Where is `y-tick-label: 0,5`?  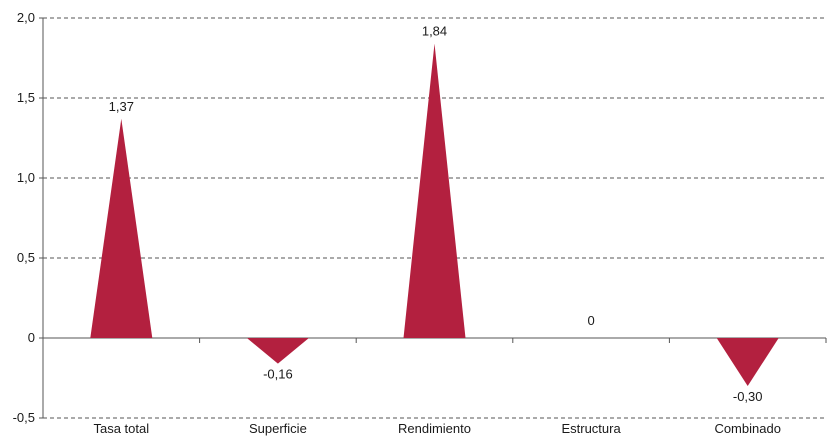 y-tick-label: 0,5 is located at coordinates (26, 257).